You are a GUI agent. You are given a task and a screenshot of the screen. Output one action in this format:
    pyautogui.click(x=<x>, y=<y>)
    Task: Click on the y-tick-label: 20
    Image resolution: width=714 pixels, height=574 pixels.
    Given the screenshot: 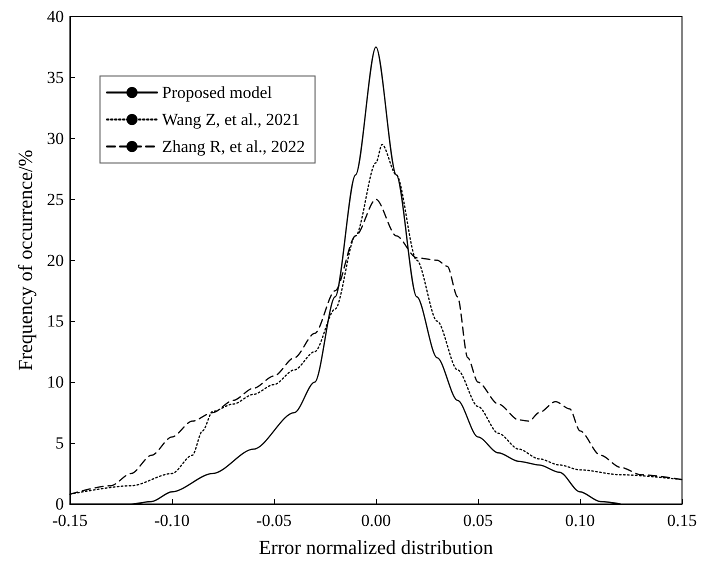 What is the action you would take?
    pyautogui.click(x=55, y=260)
    